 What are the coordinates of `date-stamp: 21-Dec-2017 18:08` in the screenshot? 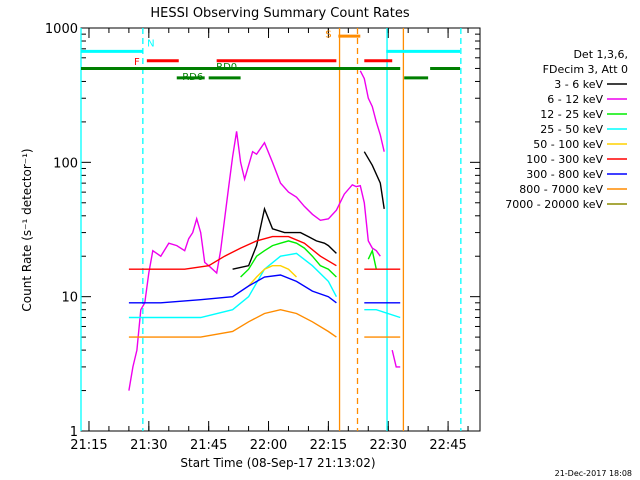 It's located at (593, 473).